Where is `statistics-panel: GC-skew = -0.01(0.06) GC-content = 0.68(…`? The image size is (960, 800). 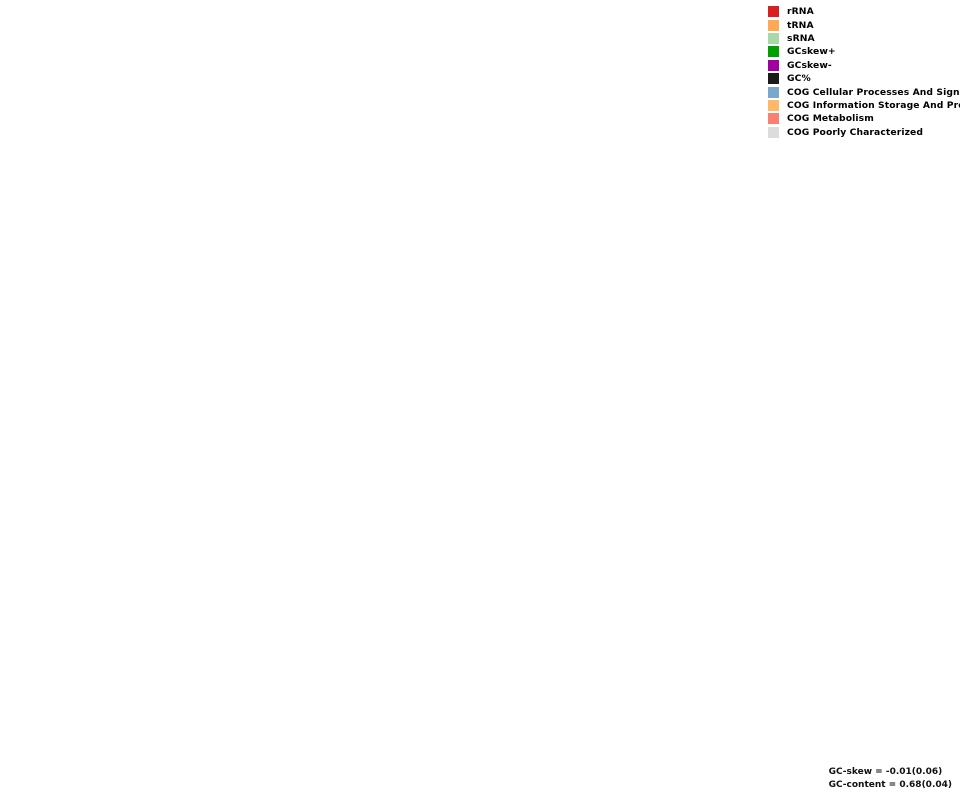
statistics-panel: GC-skew = -0.01(0.06) GC-content = 0.68(… is located at coordinates (890, 779).